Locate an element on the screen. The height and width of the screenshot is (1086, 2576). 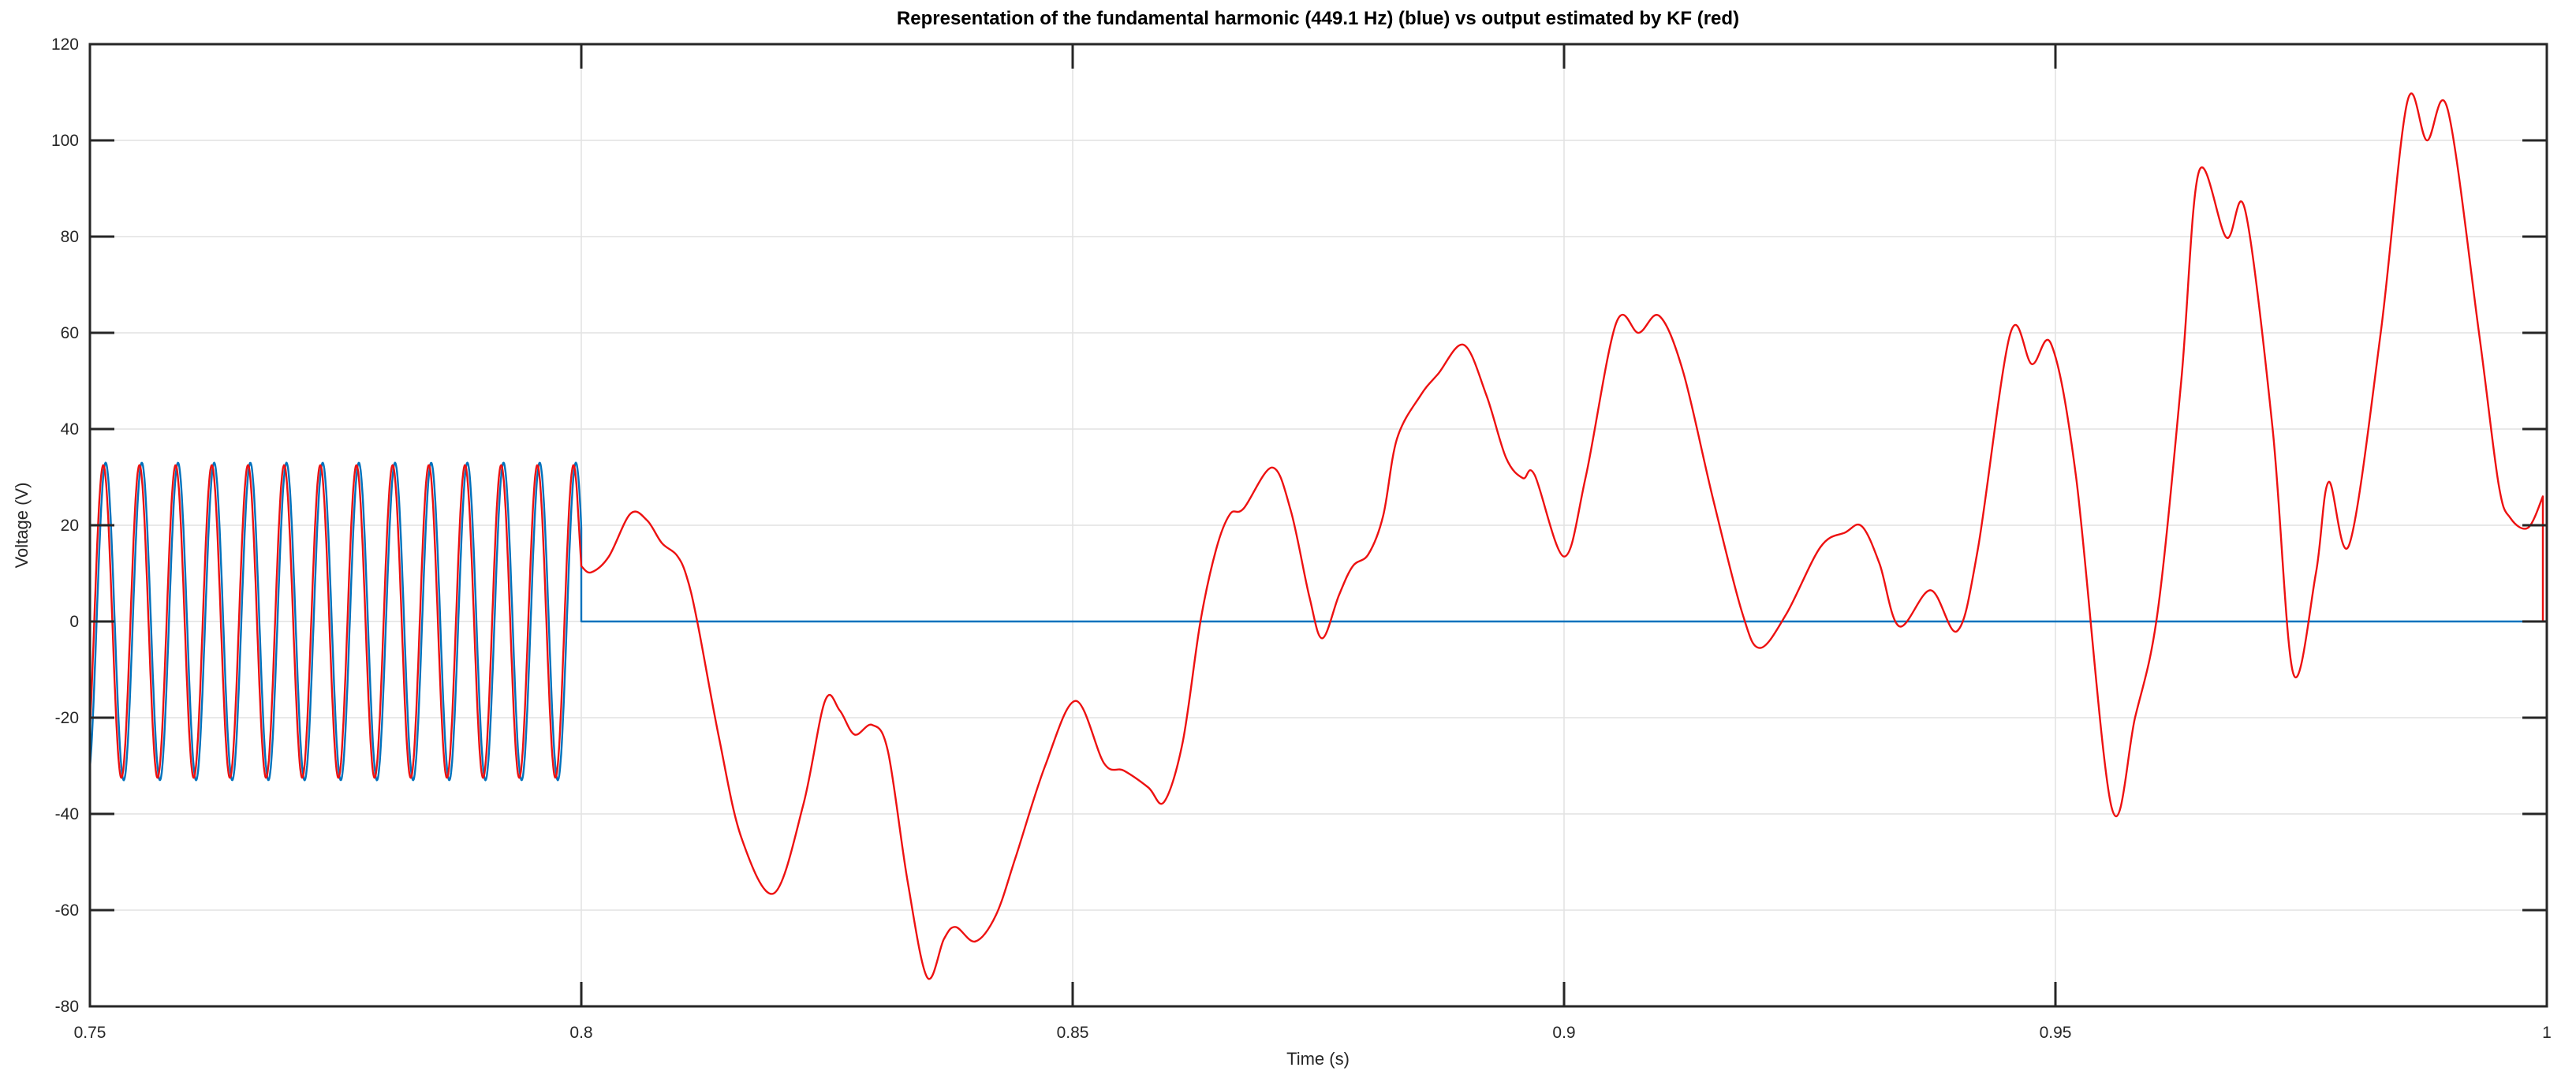
y-tick-label: 0 is located at coordinates (74, 622).